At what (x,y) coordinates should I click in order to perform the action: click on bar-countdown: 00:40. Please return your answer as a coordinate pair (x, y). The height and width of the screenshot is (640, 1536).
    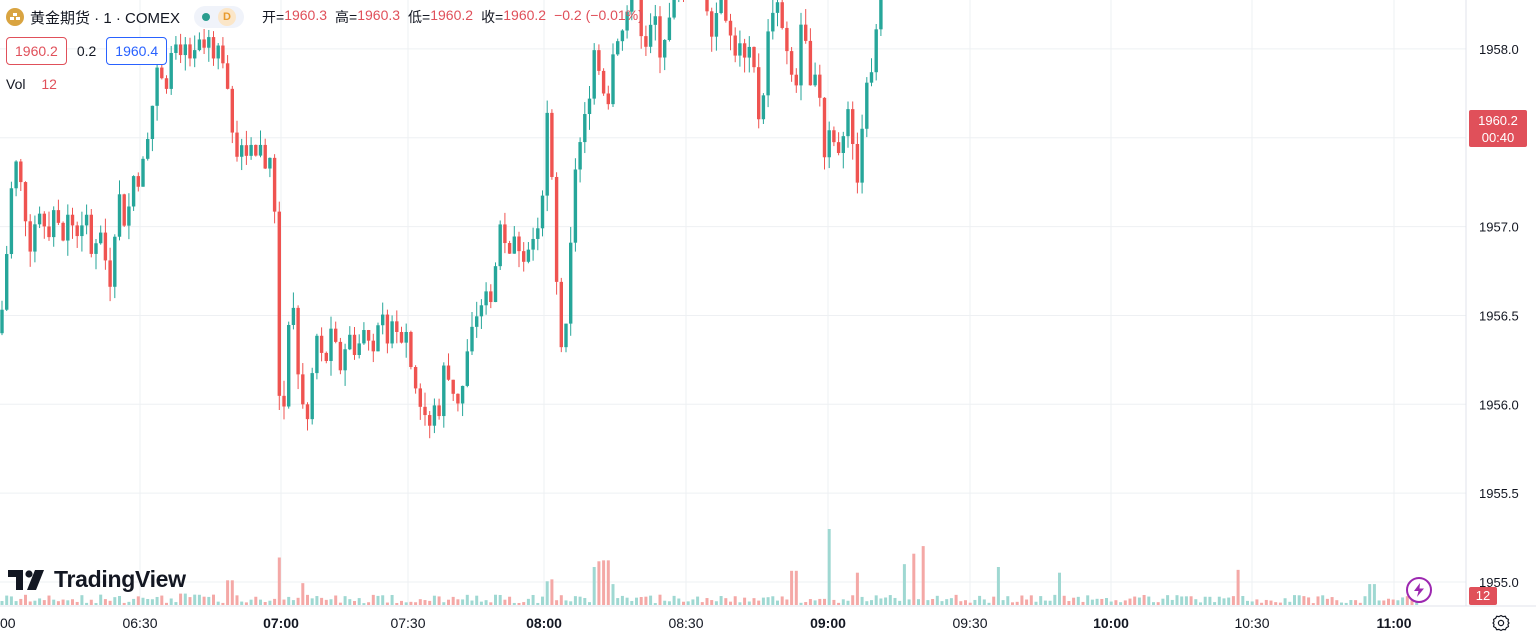
    Looking at the image, I should click on (1498, 137).